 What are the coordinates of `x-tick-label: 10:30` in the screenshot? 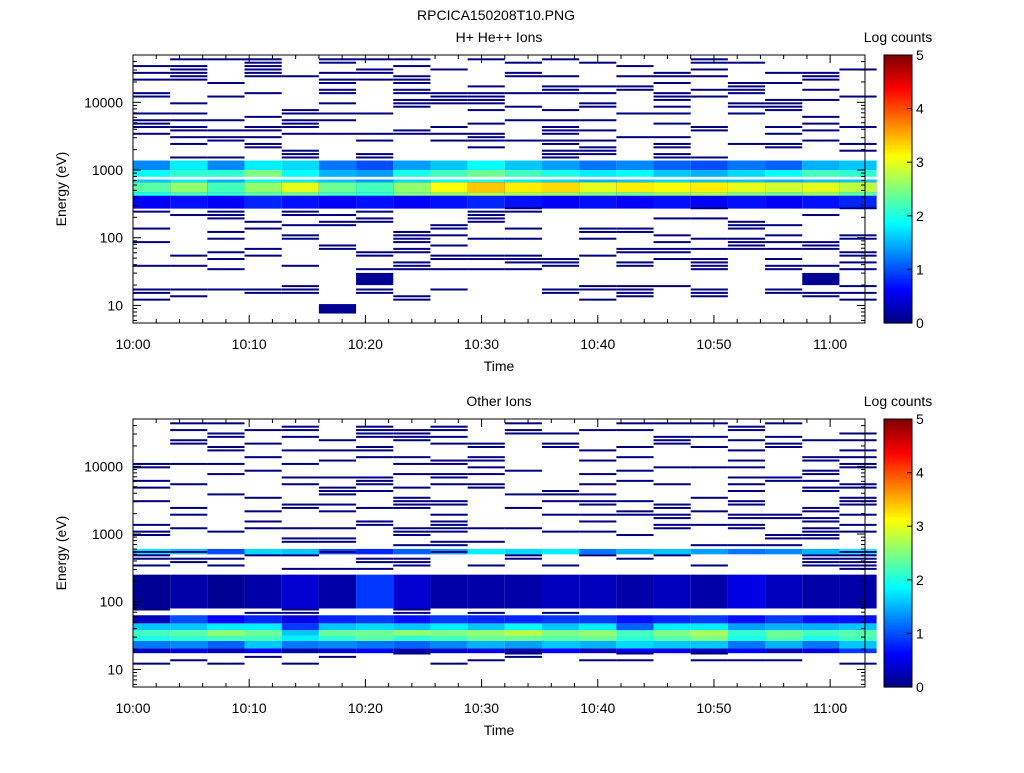 It's located at (481, 344).